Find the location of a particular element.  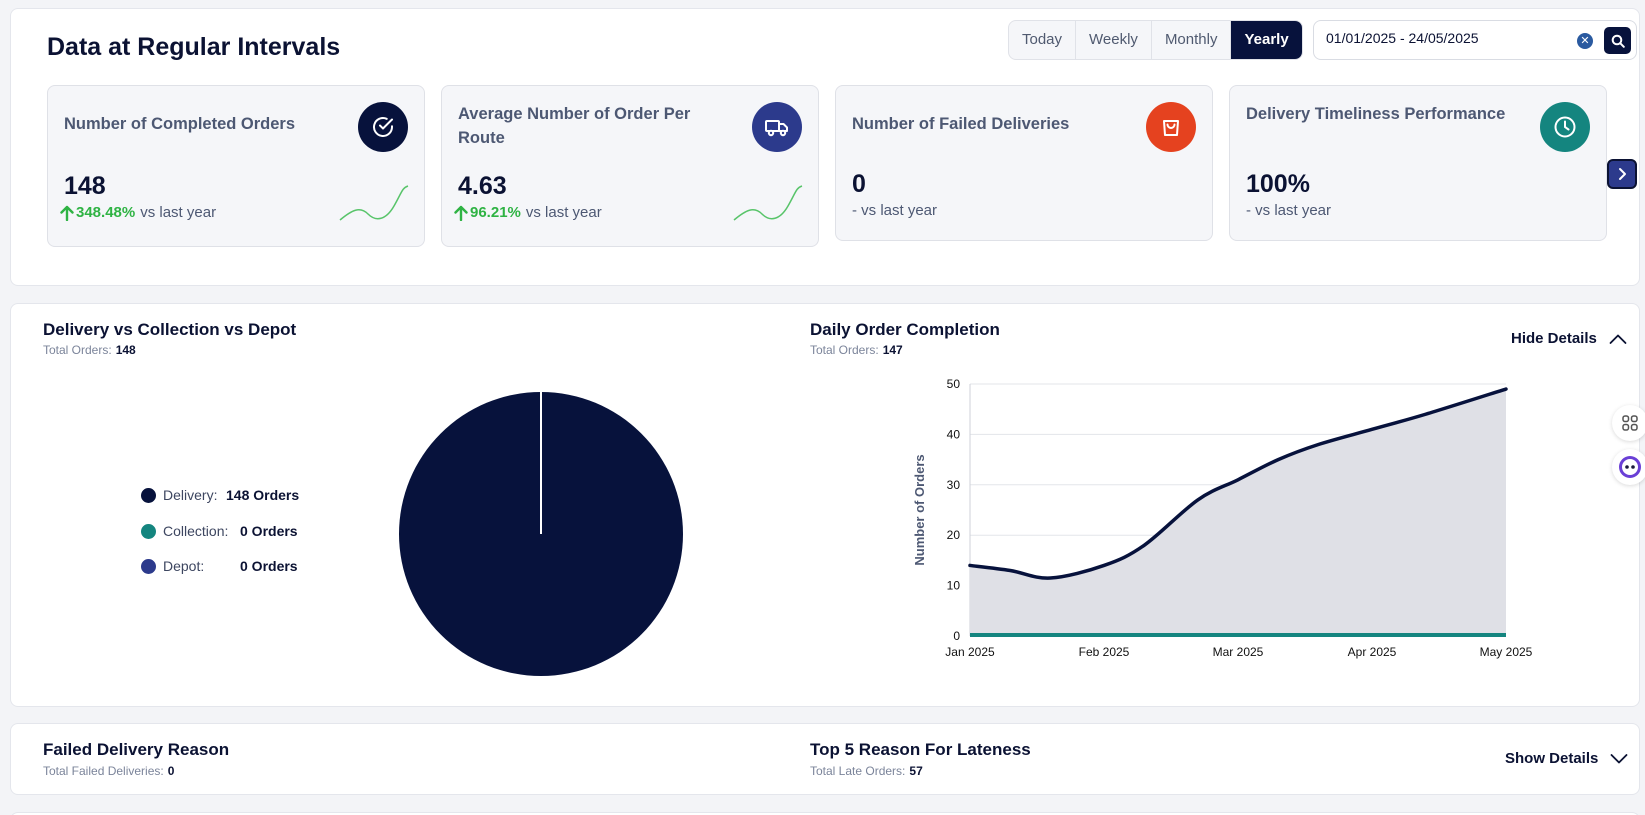

toggle-label: Hide Details is located at coordinates (1554, 338).